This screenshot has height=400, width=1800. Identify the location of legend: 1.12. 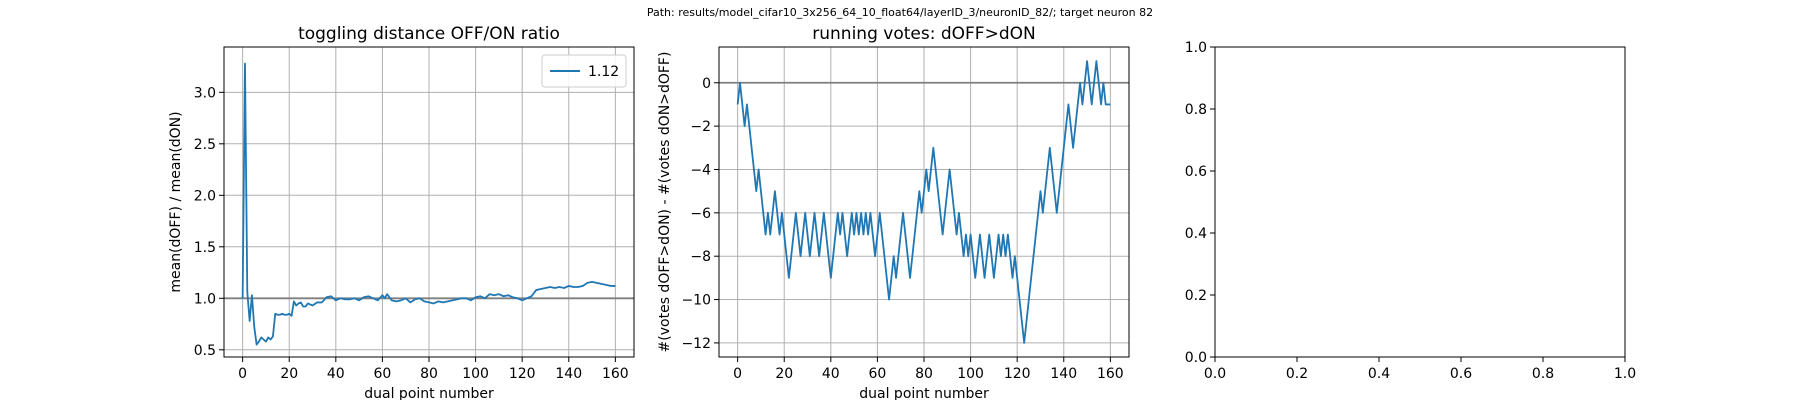
(584, 71).